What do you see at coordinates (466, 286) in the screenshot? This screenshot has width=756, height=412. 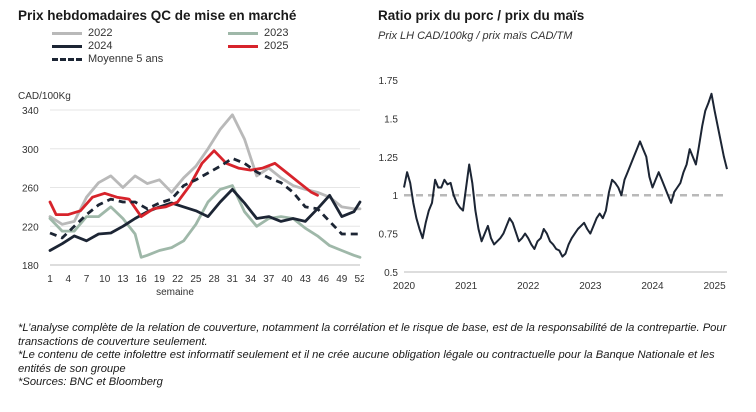 I see `x-tick-label-2021: 2021` at bounding box center [466, 286].